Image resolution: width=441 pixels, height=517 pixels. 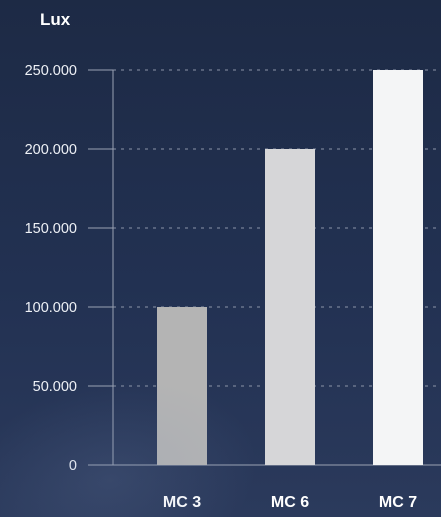 What do you see at coordinates (51, 268) in the screenshot?
I see `y-tick-labels: 0 50.000 100.000 150.000 200.000 250.000` at bounding box center [51, 268].